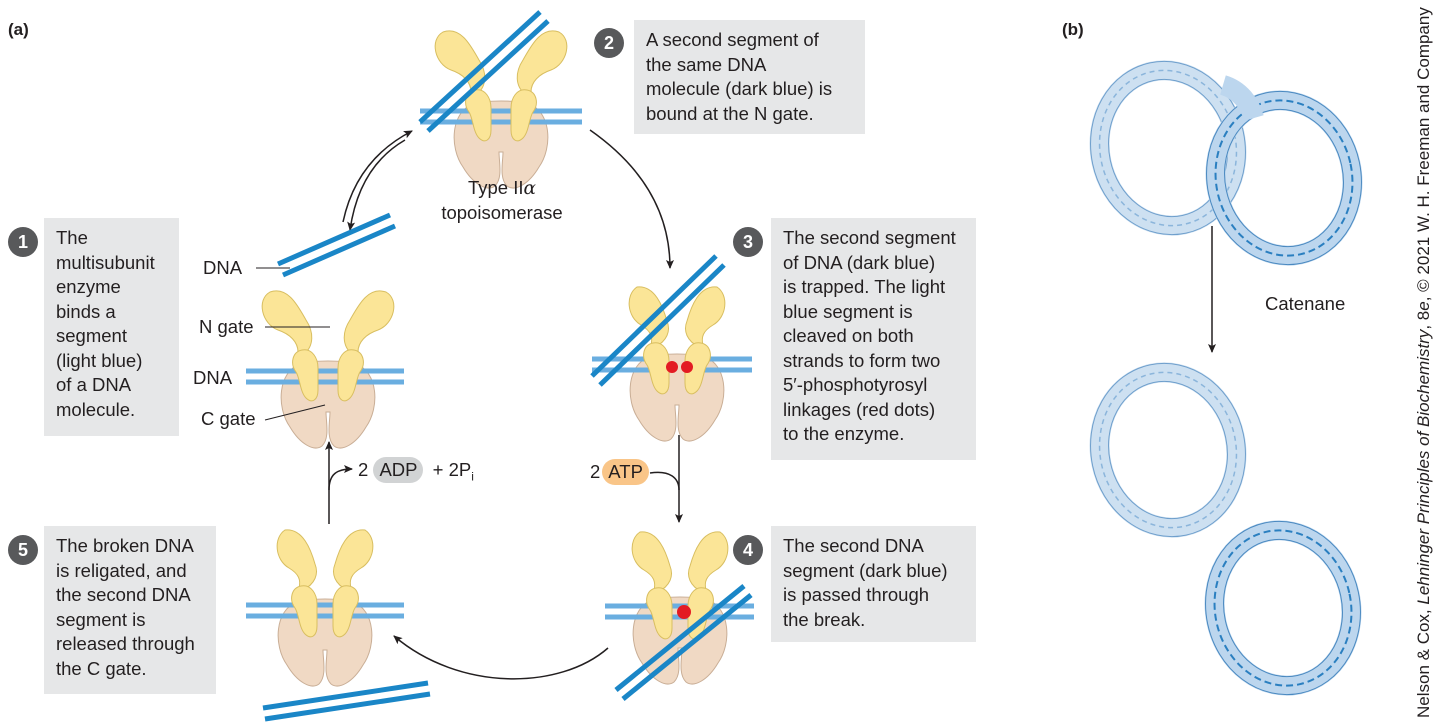 This screenshot has width=1444, height=728. I want to click on red-dot-3a, so click(672, 367).